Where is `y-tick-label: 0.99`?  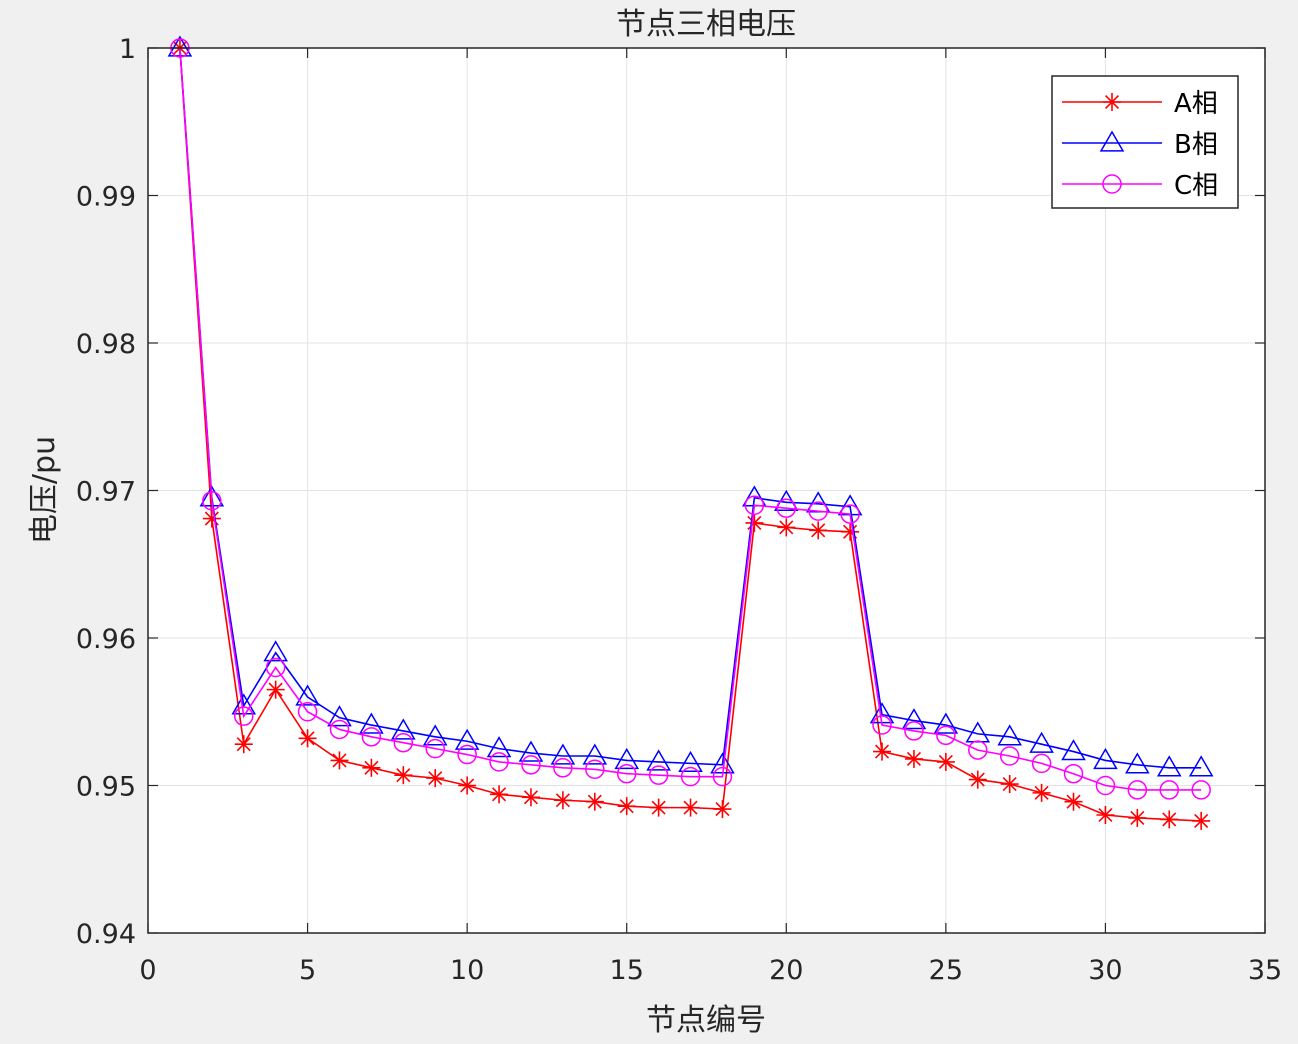 y-tick-label: 0.99 is located at coordinates (106, 197).